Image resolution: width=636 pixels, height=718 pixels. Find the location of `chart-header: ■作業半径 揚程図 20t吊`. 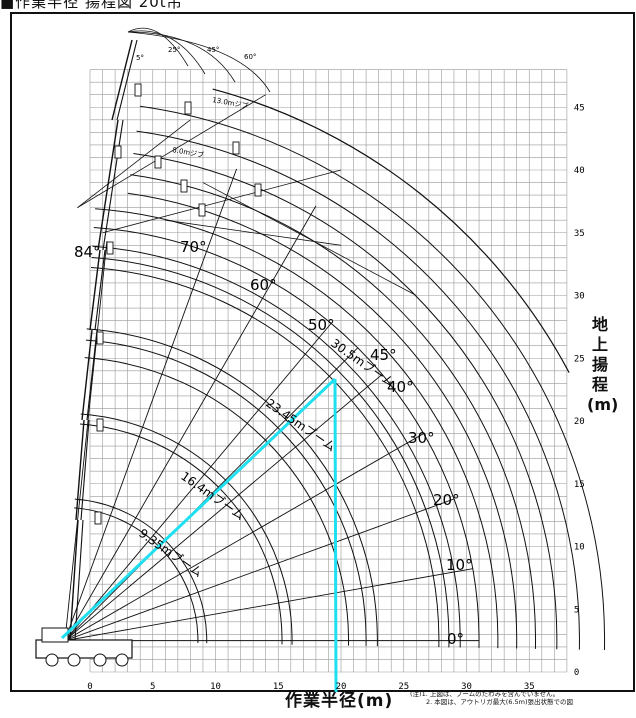

chart-header: ■作業半径 揚程図 20t吊 is located at coordinates (91, 5).